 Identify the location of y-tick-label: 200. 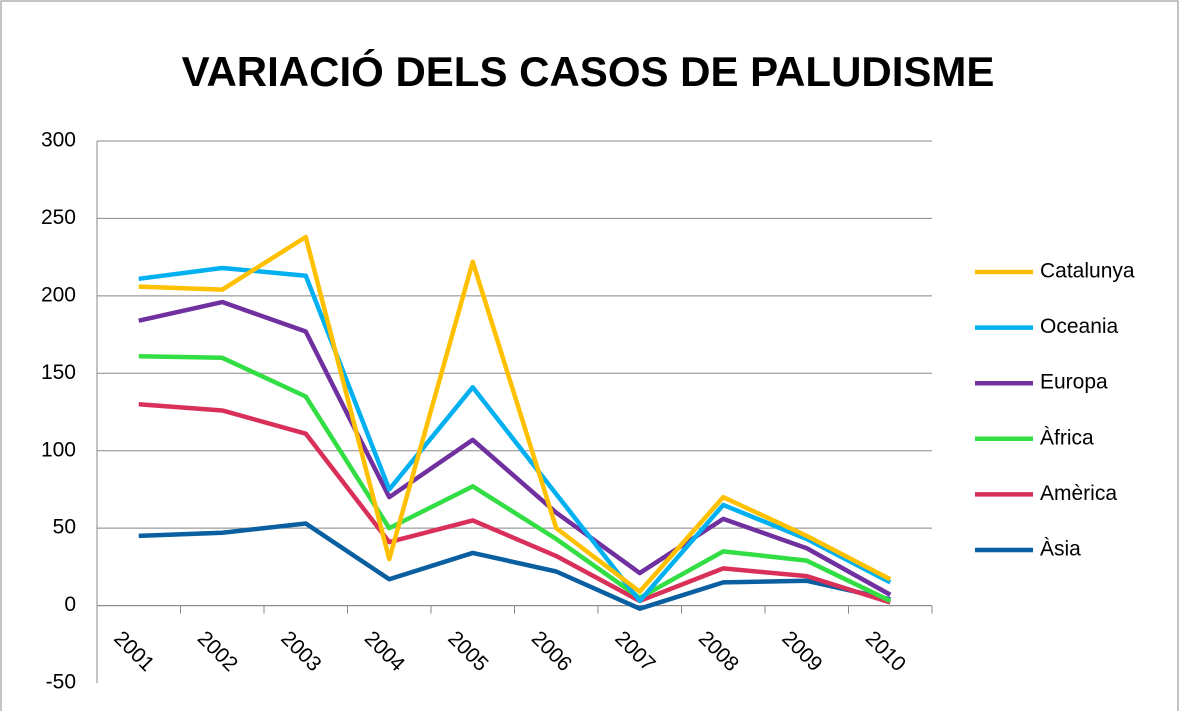
(58, 294).